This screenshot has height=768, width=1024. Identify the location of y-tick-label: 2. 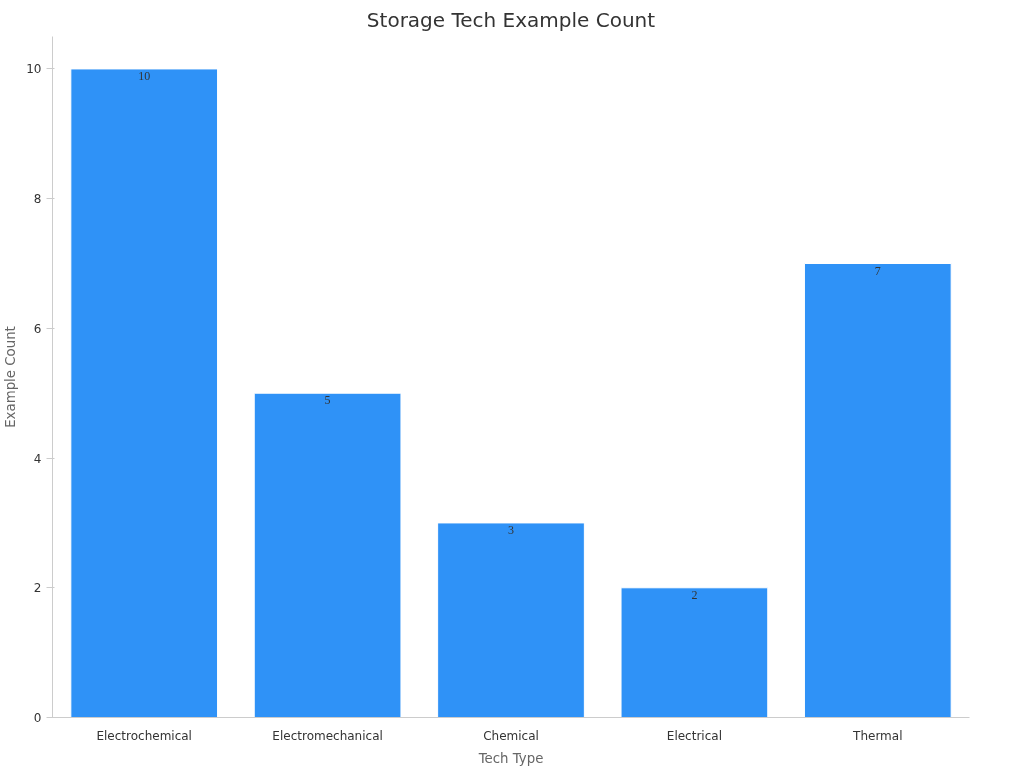
(37, 588).